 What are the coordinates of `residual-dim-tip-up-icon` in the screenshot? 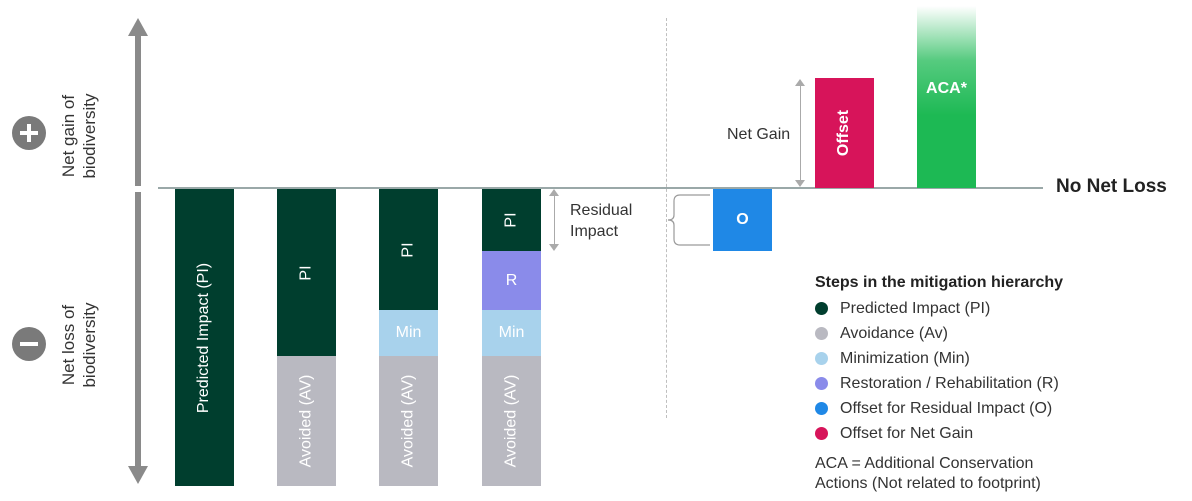 It's located at (554, 192).